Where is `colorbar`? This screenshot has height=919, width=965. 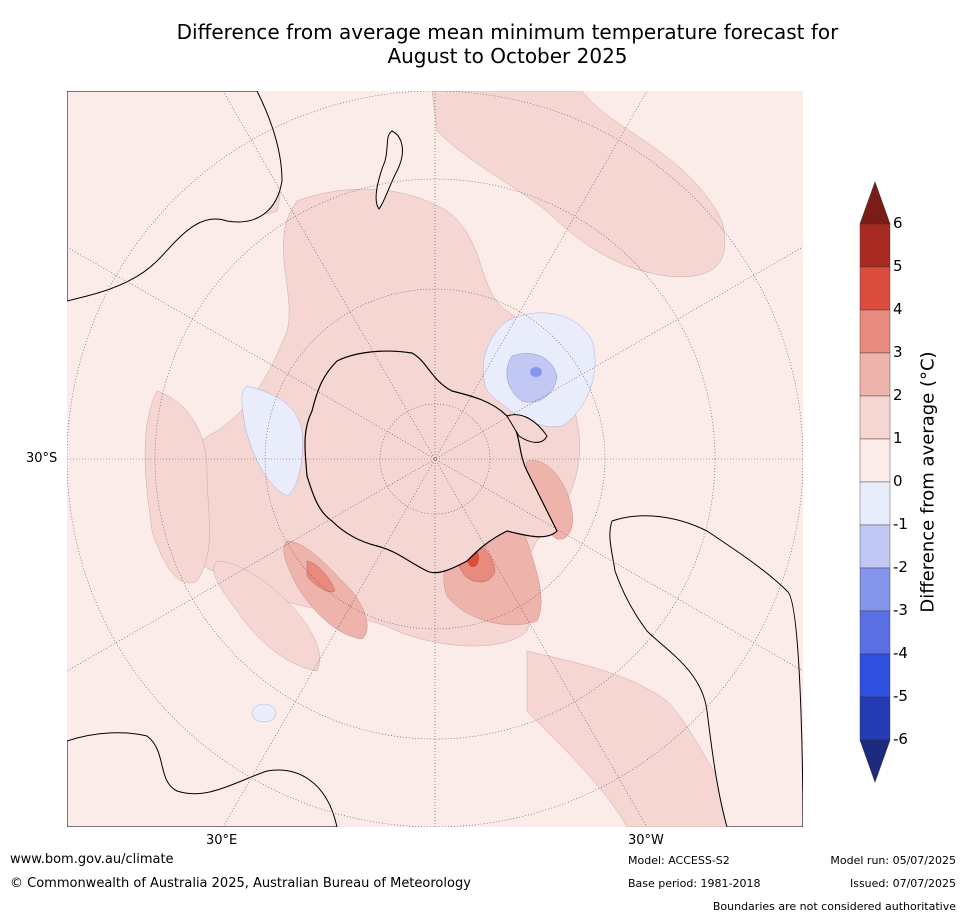 colorbar is located at coordinates (875, 482).